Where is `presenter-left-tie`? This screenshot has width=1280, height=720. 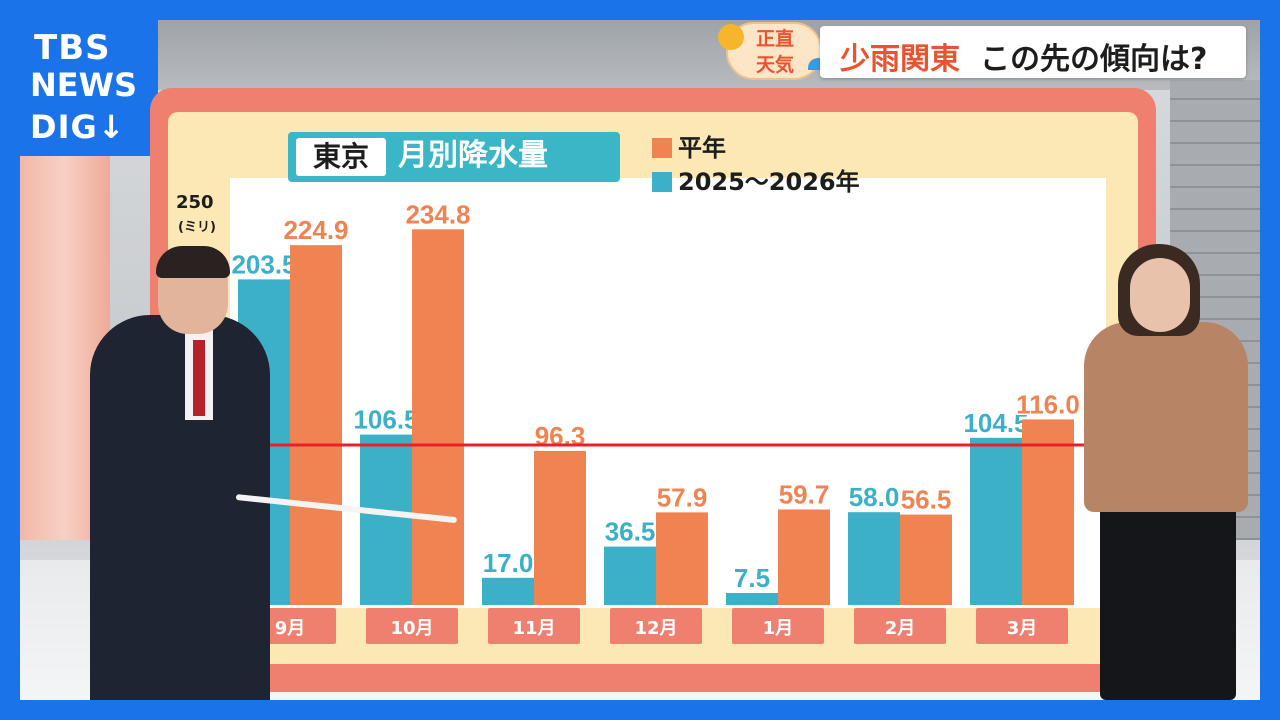 presenter-left-tie is located at coordinates (199, 378).